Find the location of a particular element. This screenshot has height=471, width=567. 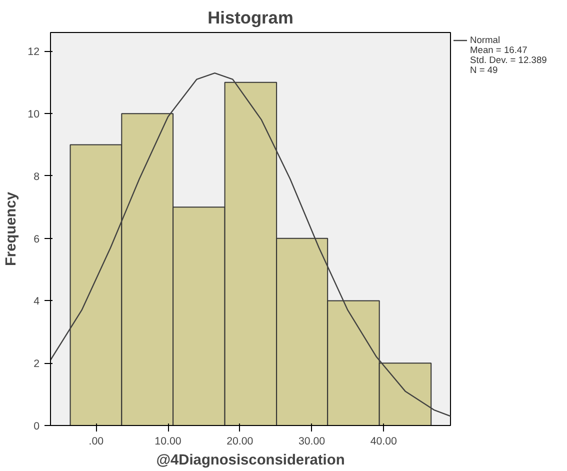

text: N = 49 is located at coordinates (484, 70).